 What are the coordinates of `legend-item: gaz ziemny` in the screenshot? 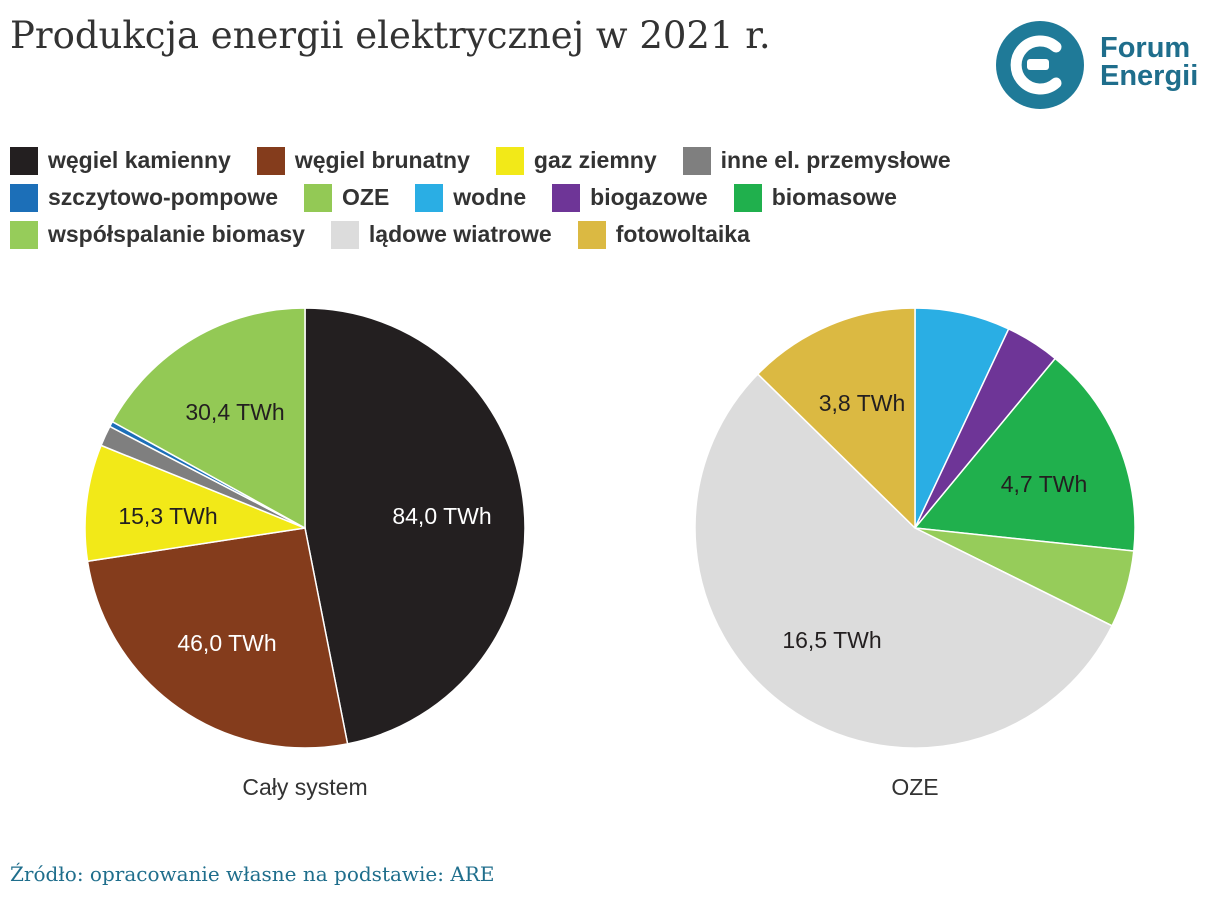 It's located at (576, 160).